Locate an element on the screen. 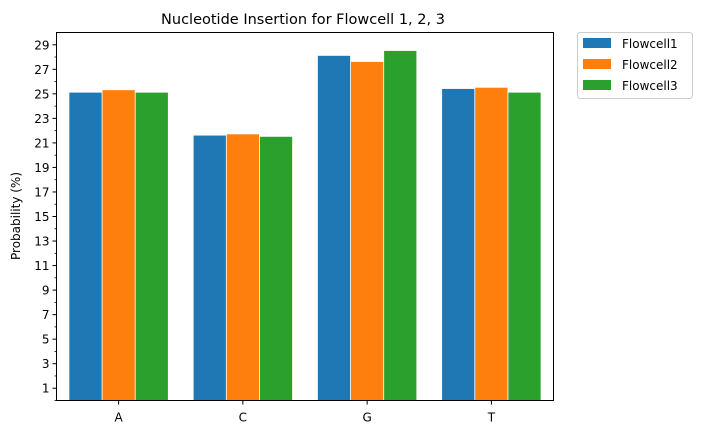  y-tick-label: 19 is located at coordinates (41, 168).